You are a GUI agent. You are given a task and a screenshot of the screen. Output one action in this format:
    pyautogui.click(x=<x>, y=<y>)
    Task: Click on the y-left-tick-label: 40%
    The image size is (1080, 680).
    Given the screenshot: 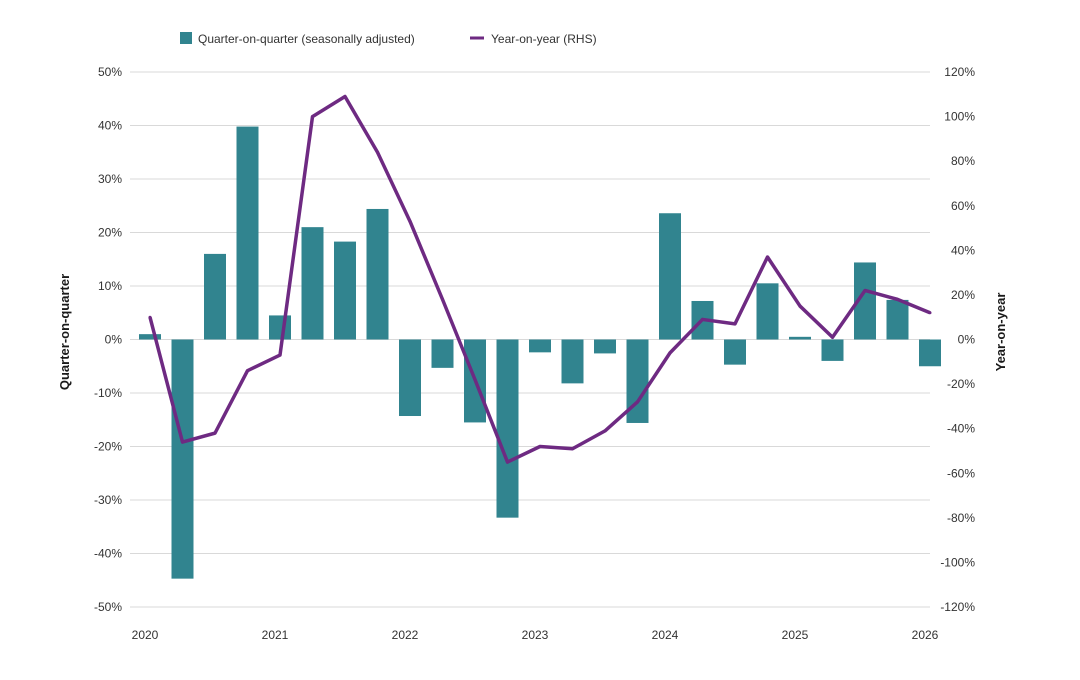 What is the action you would take?
    pyautogui.click(x=110, y=126)
    